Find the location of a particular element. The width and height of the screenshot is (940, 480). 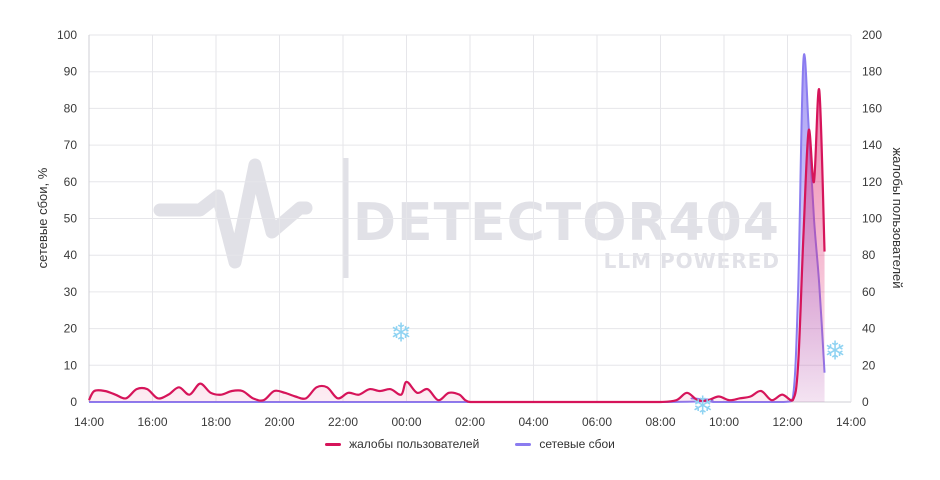

x-tick-label: 18:00 is located at coordinates (216, 422).